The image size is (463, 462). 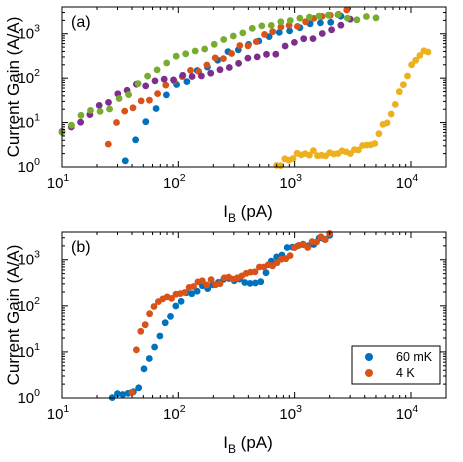 What do you see at coordinates (405, 373) in the screenshot?
I see `legend-label-4k: 4 K` at bounding box center [405, 373].